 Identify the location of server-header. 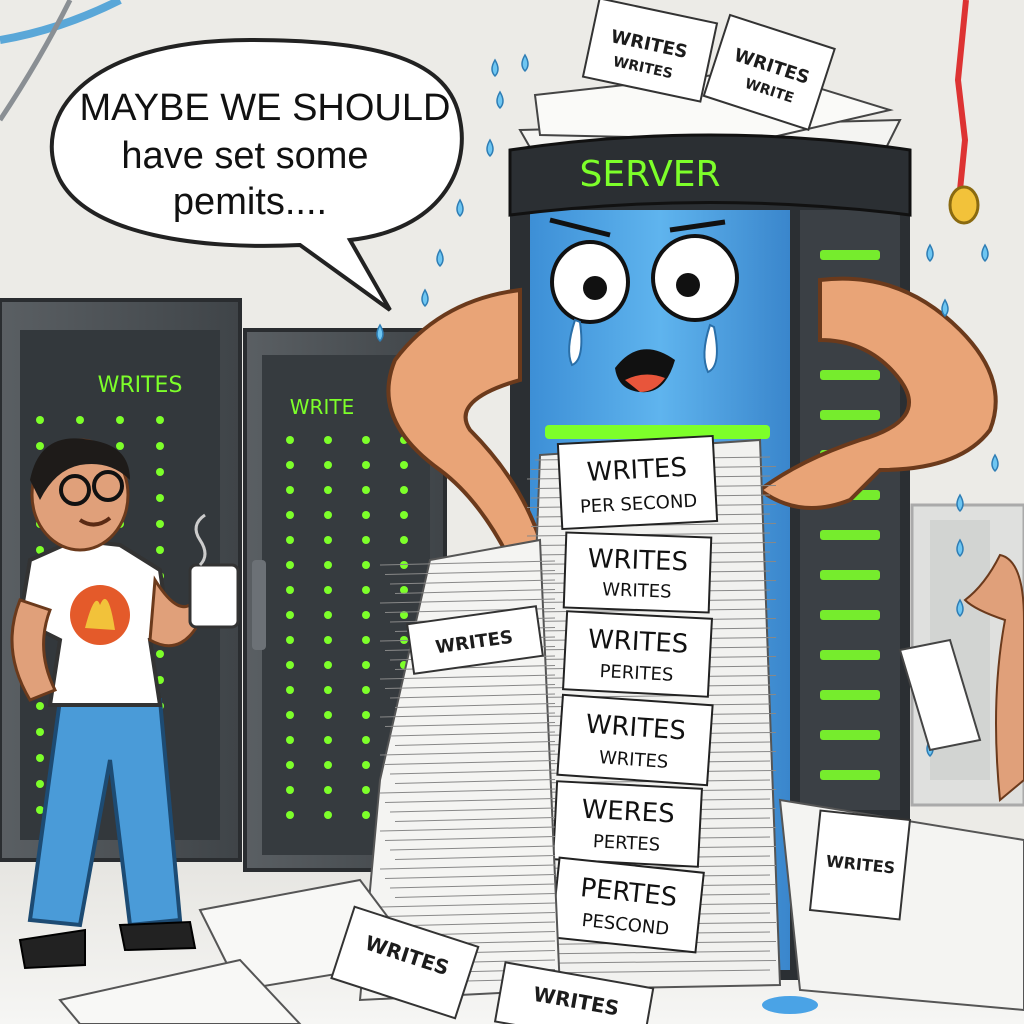
(710, 175).